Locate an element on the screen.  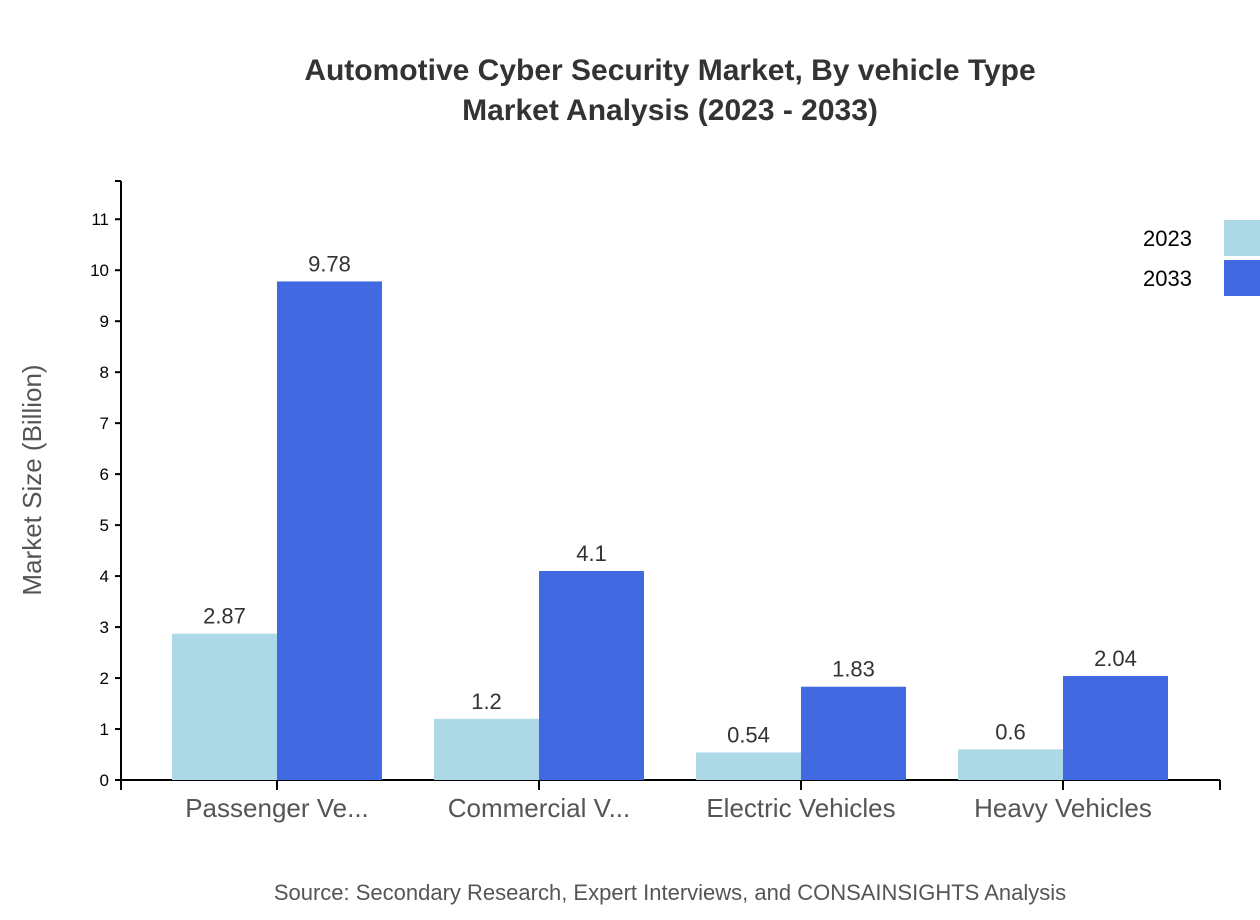
data-label: 9.78 is located at coordinates (329, 263).